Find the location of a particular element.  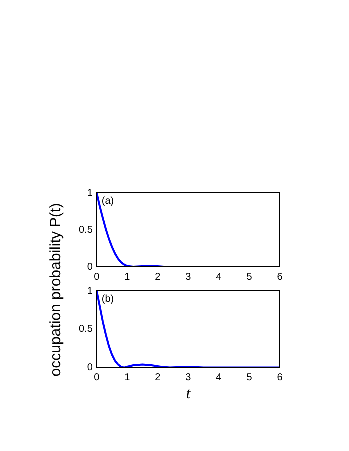

y-axis-title: occupation probability P(t) is located at coordinates (56, 290).